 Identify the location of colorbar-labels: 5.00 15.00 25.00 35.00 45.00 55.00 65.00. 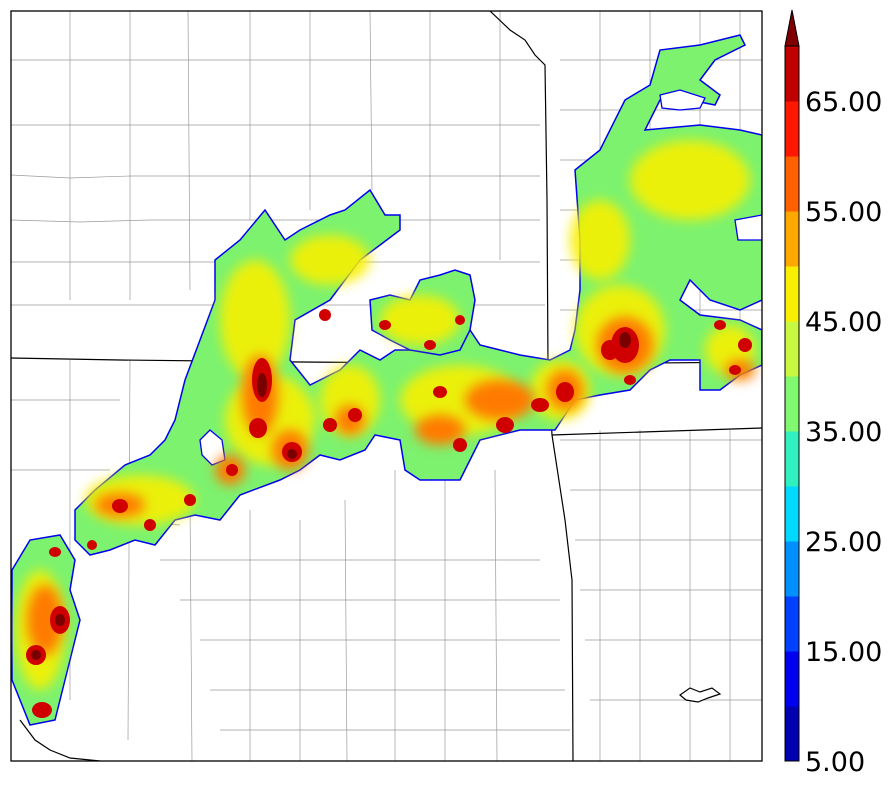
(843, 432).